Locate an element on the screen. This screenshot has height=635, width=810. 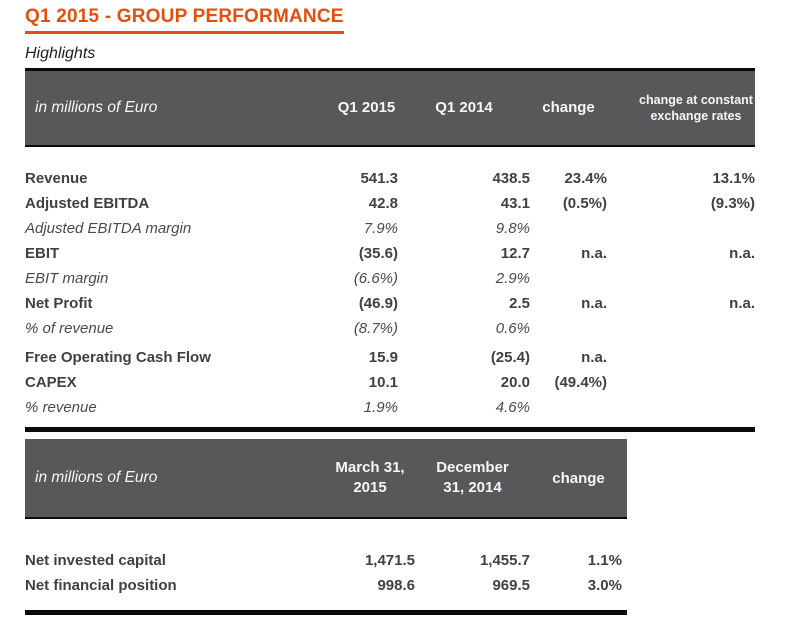
table-row: Adjusted EBITDA margin 7.9% 9.8% is located at coordinates (390, 228).